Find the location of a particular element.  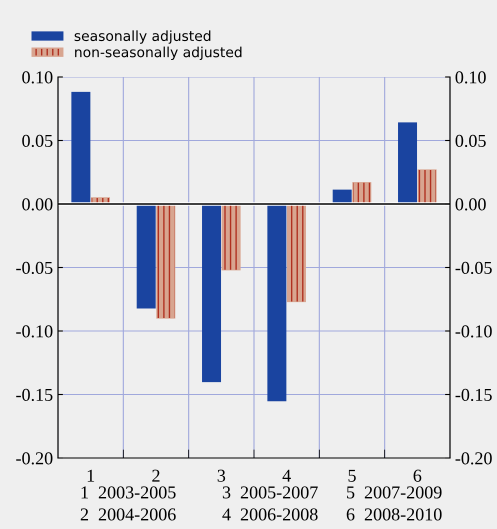

y-tick-label: 0.05 is located at coordinates (37, 141).